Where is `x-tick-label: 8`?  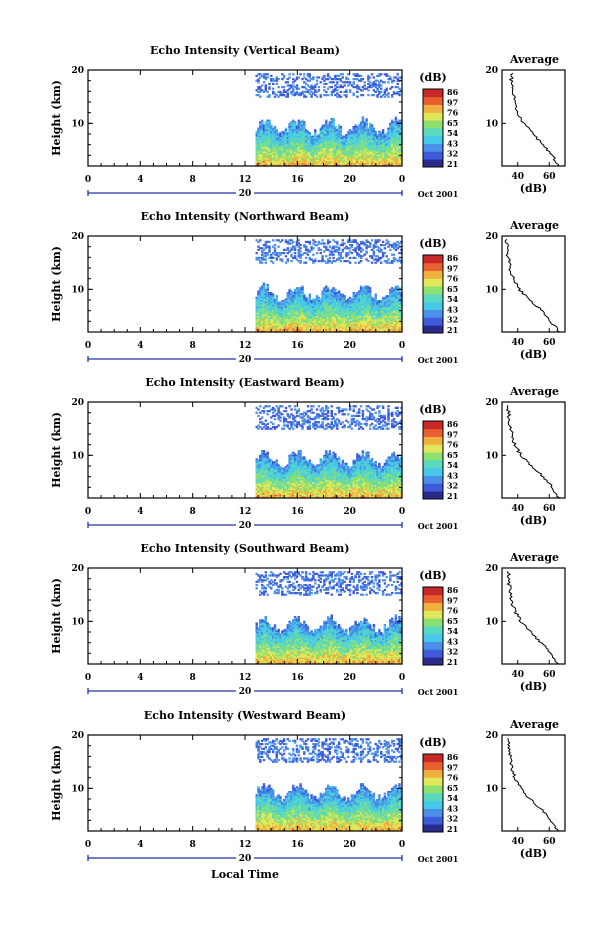 x-tick-label: 8 is located at coordinates (193, 346).